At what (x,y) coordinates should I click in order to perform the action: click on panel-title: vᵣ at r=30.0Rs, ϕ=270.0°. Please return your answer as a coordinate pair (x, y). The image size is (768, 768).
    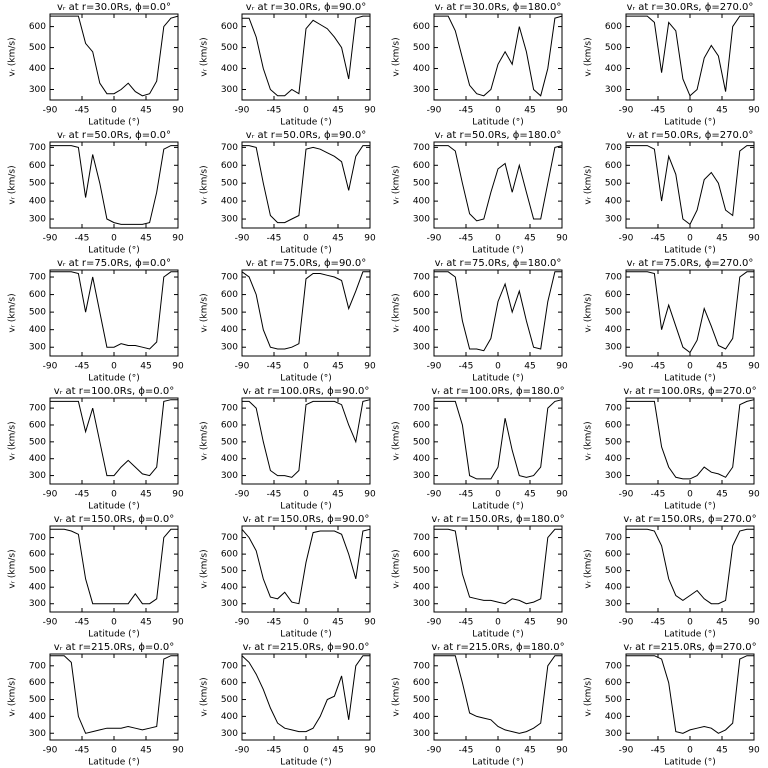
    Looking at the image, I should click on (690, 7).